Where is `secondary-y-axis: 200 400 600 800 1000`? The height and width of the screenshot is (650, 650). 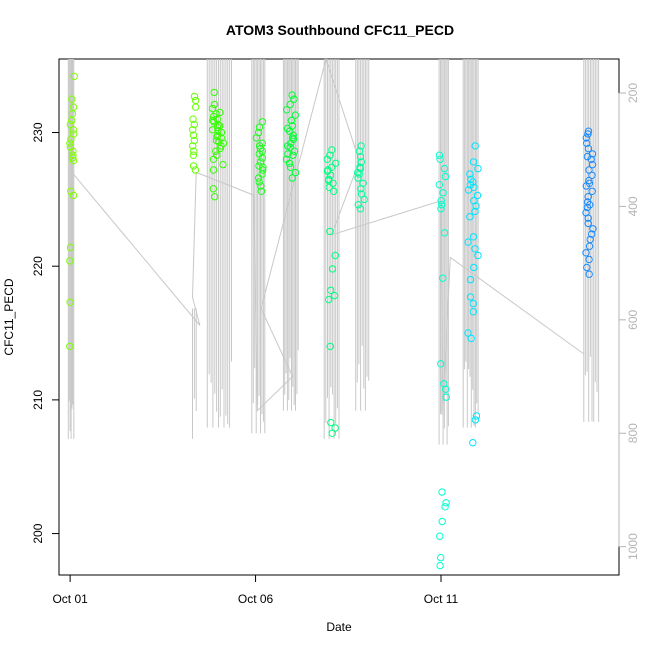 secondary-y-axis: 200 400 600 800 1000 is located at coordinates (629, 321).